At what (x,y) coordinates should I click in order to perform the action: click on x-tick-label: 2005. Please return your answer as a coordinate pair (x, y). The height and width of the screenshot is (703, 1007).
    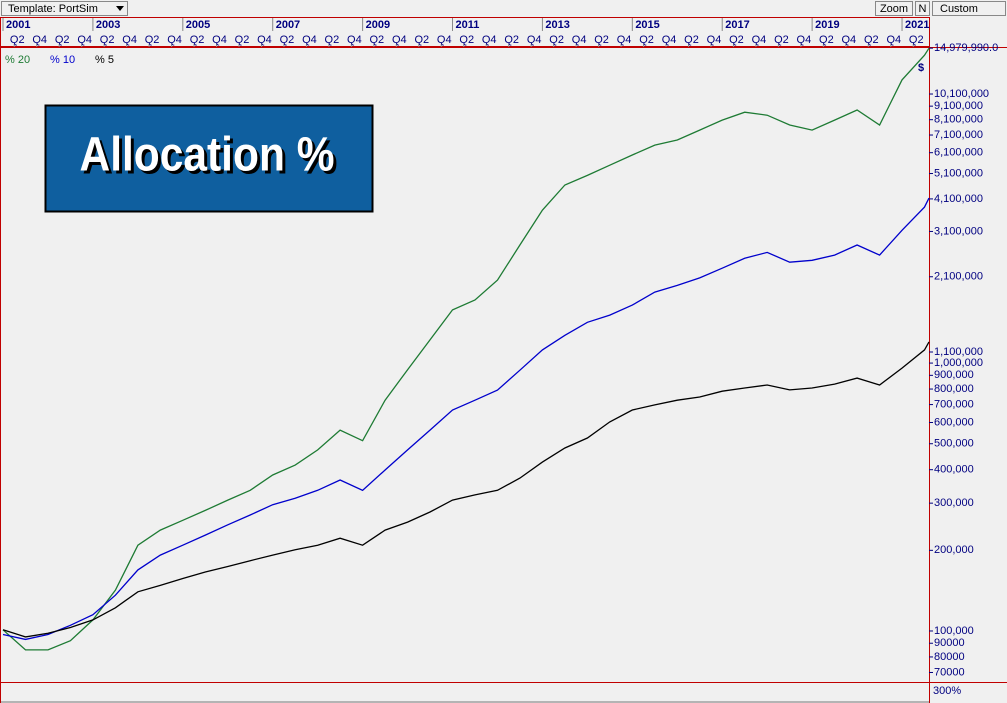
    Looking at the image, I should click on (198, 25).